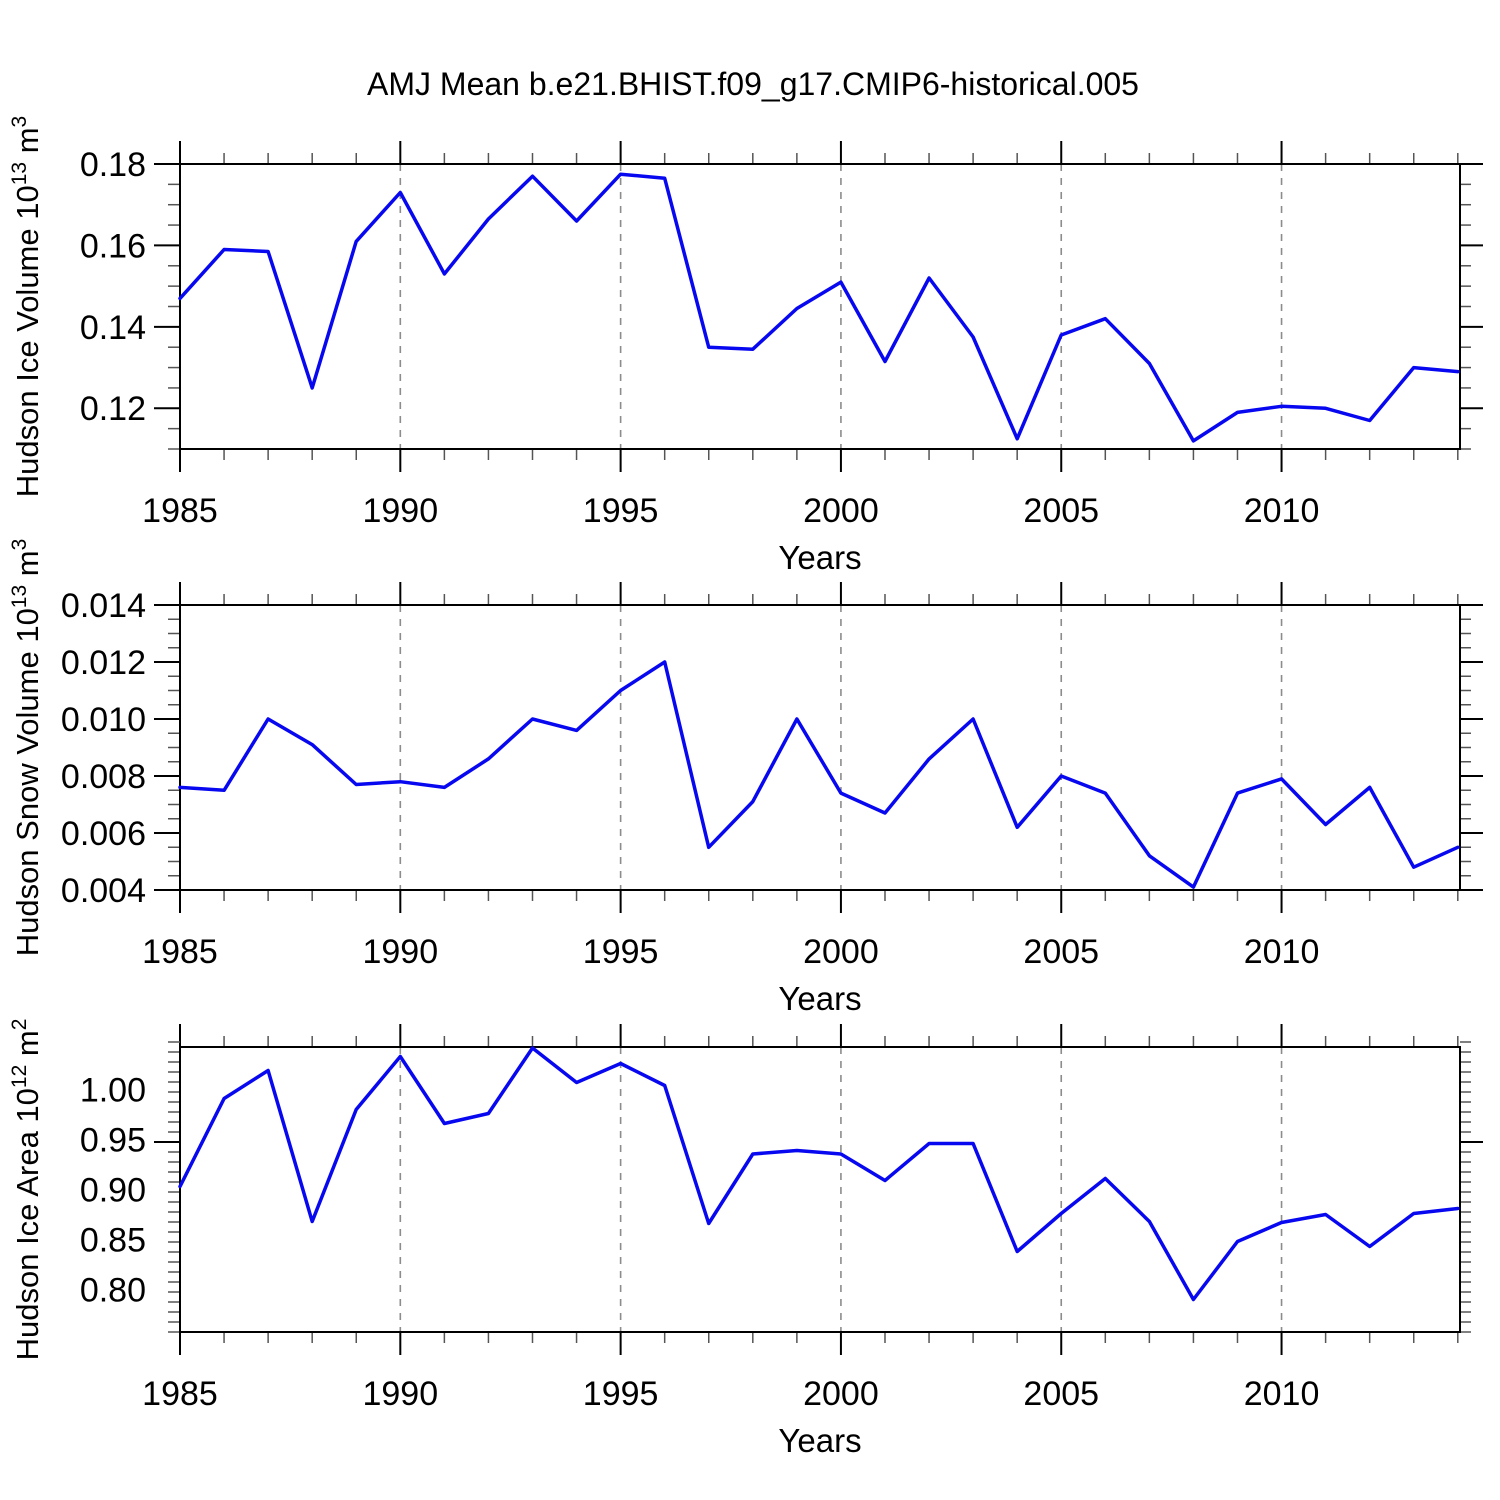  What do you see at coordinates (113, 1090) in the screenshot?
I see `y-tick-label: 1.00` at bounding box center [113, 1090].